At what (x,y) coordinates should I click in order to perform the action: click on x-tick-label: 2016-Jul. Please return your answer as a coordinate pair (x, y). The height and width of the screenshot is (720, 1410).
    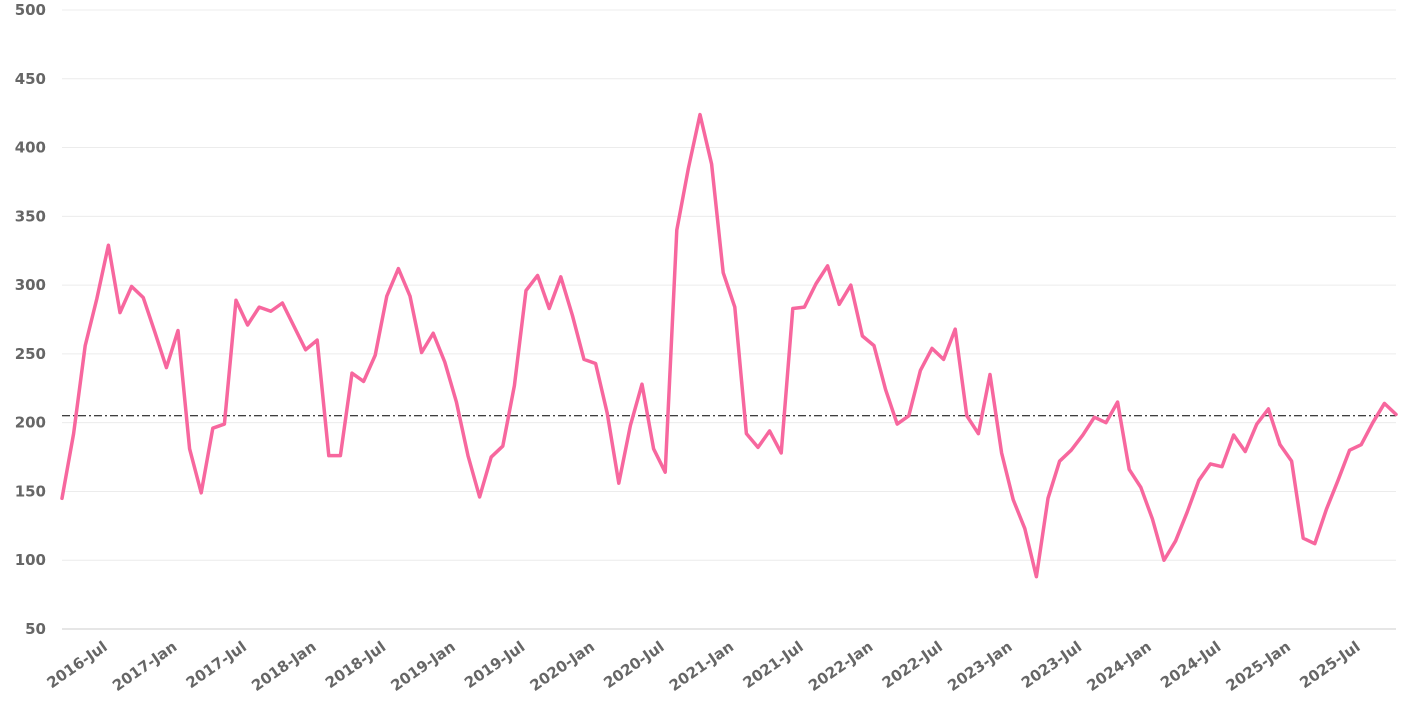
    Looking at the image, I should click on (77, 665).